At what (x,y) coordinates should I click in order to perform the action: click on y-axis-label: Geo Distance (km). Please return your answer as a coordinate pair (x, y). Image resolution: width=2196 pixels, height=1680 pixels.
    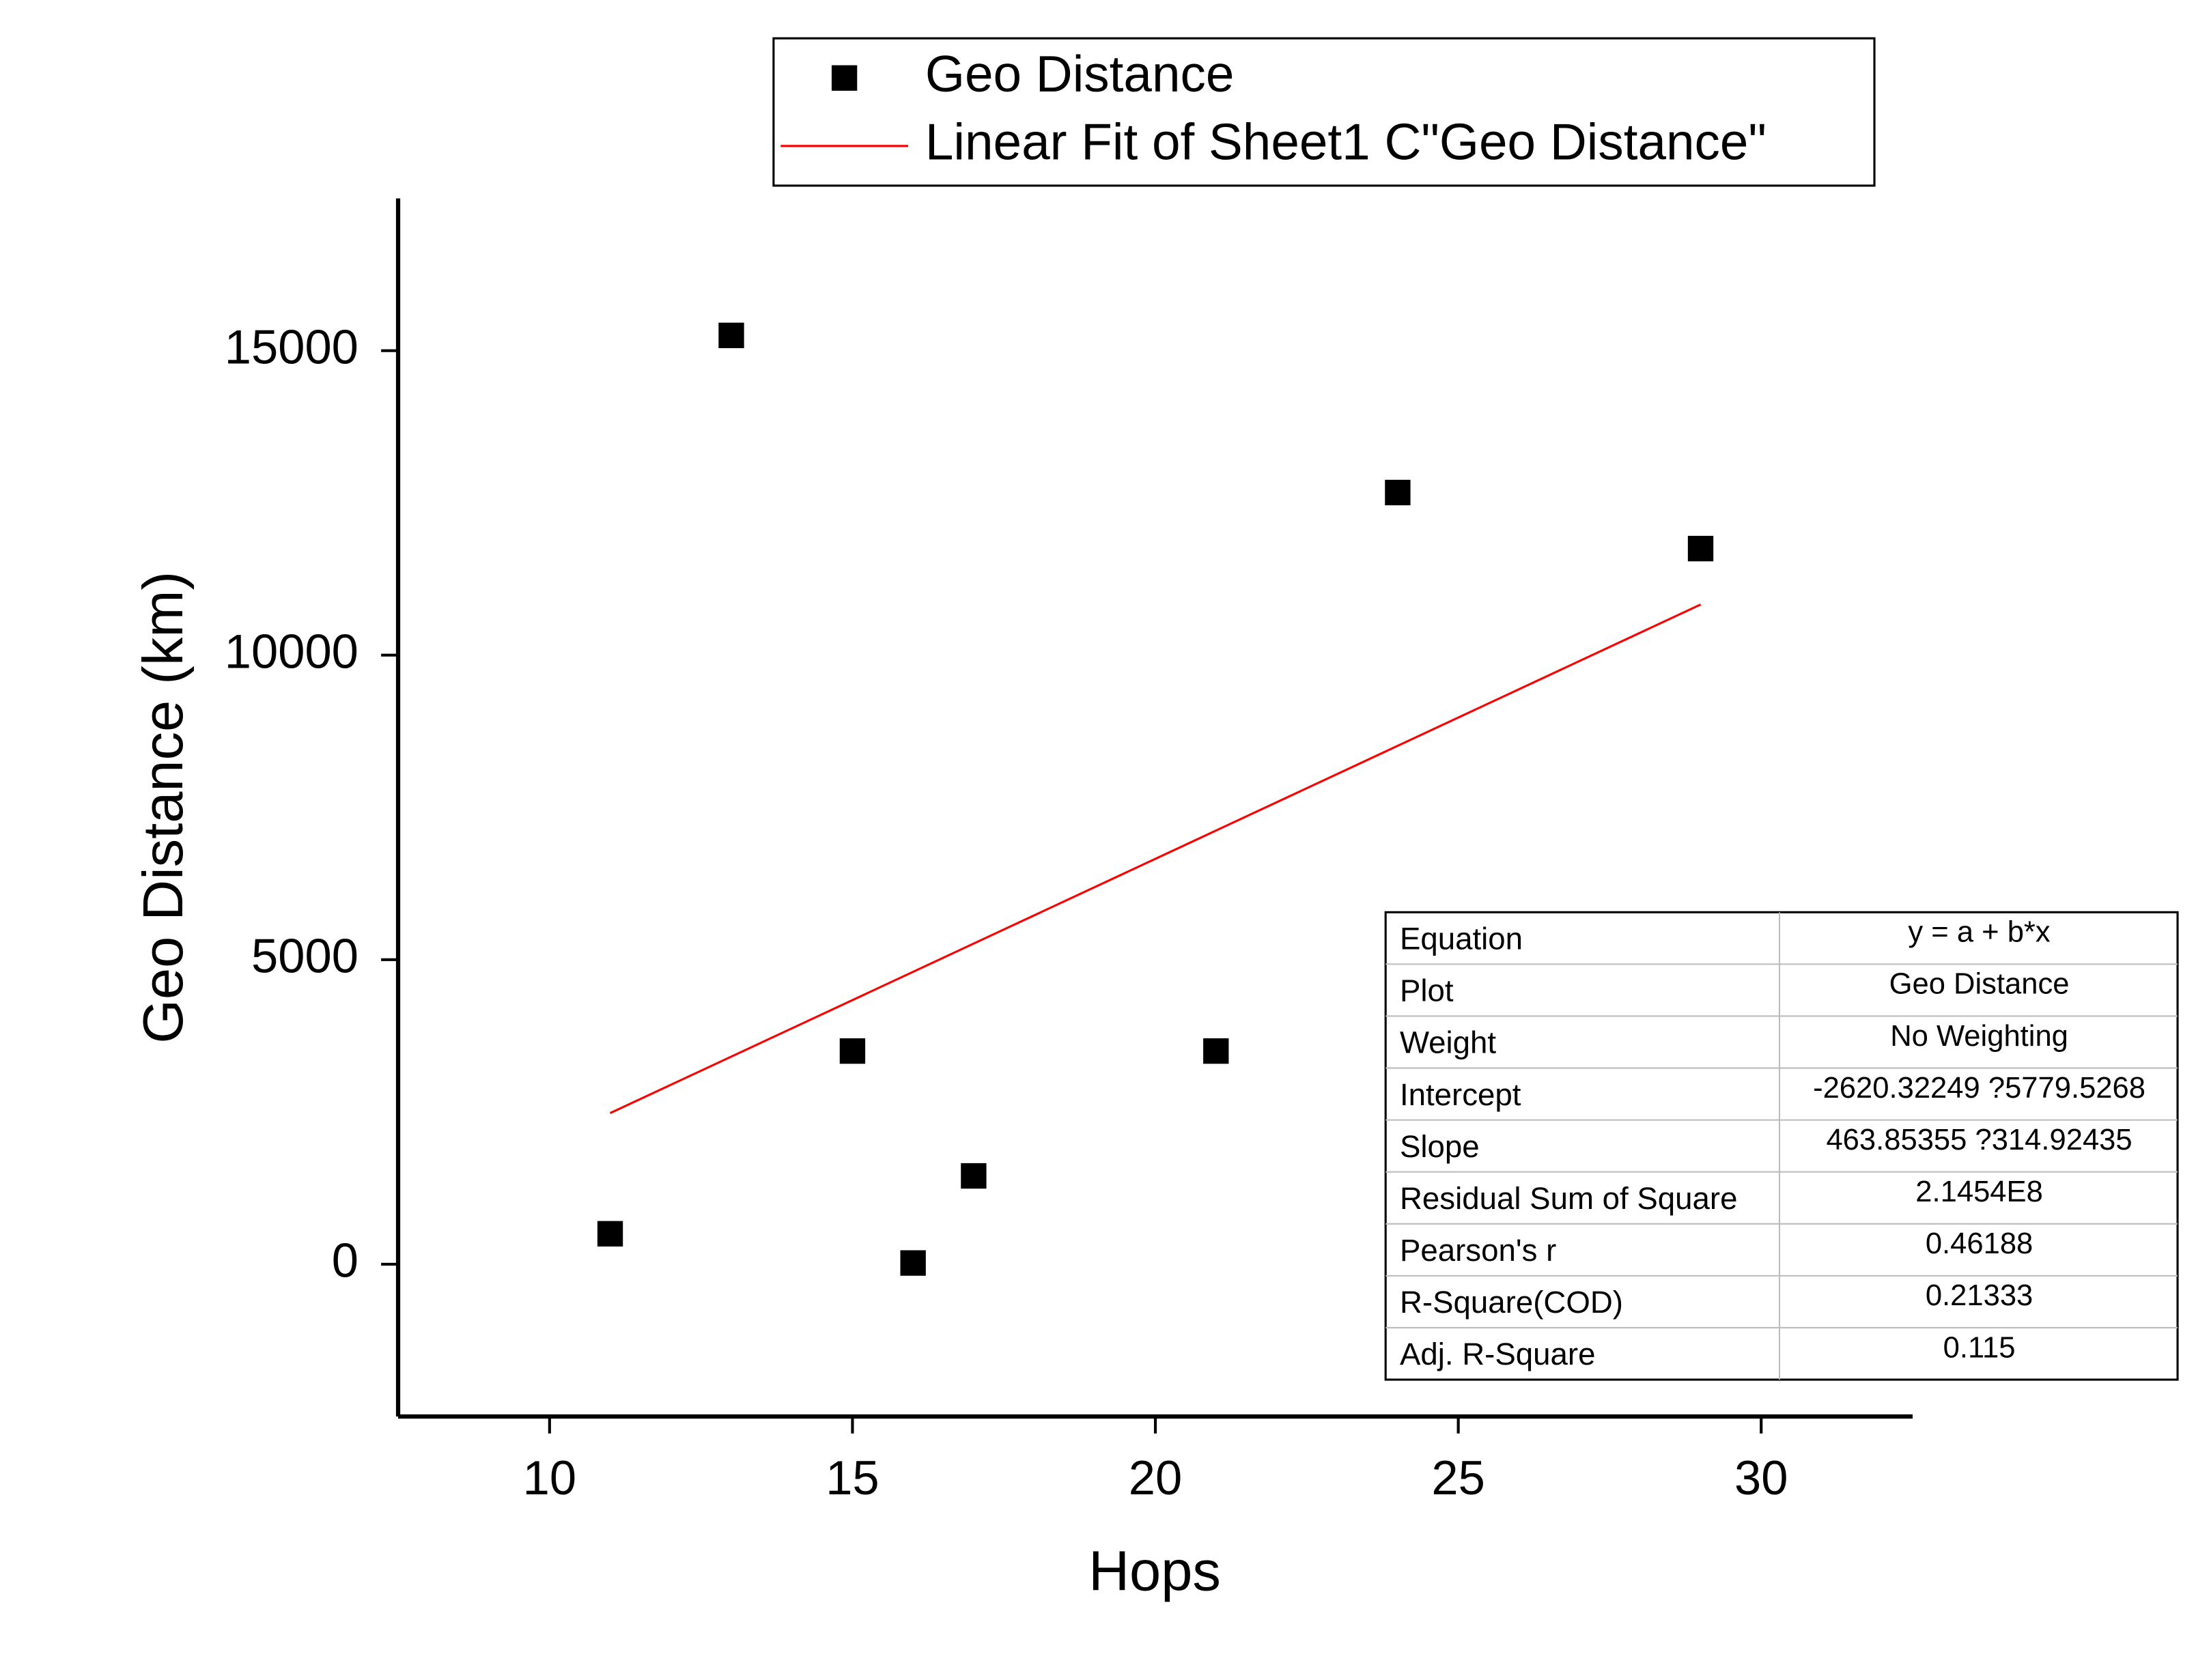
    Looking at the image, I should click on (163, 807).